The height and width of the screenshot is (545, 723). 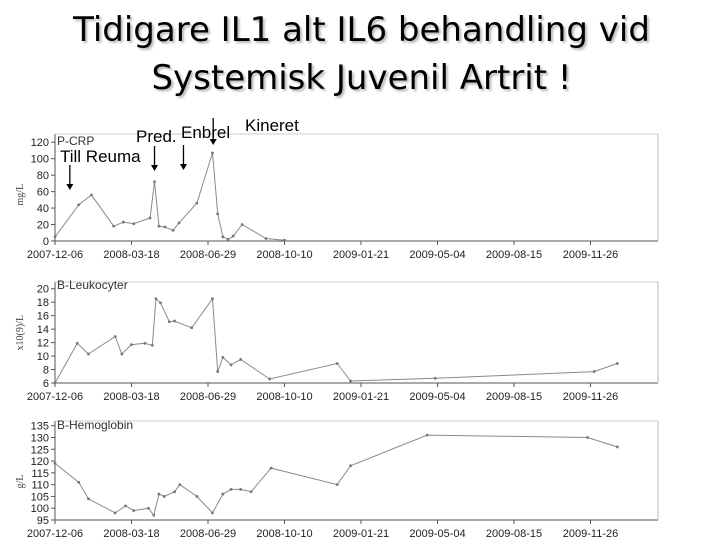 I want to click on annotation-label: Enbrel, so click(x=205, y=132).